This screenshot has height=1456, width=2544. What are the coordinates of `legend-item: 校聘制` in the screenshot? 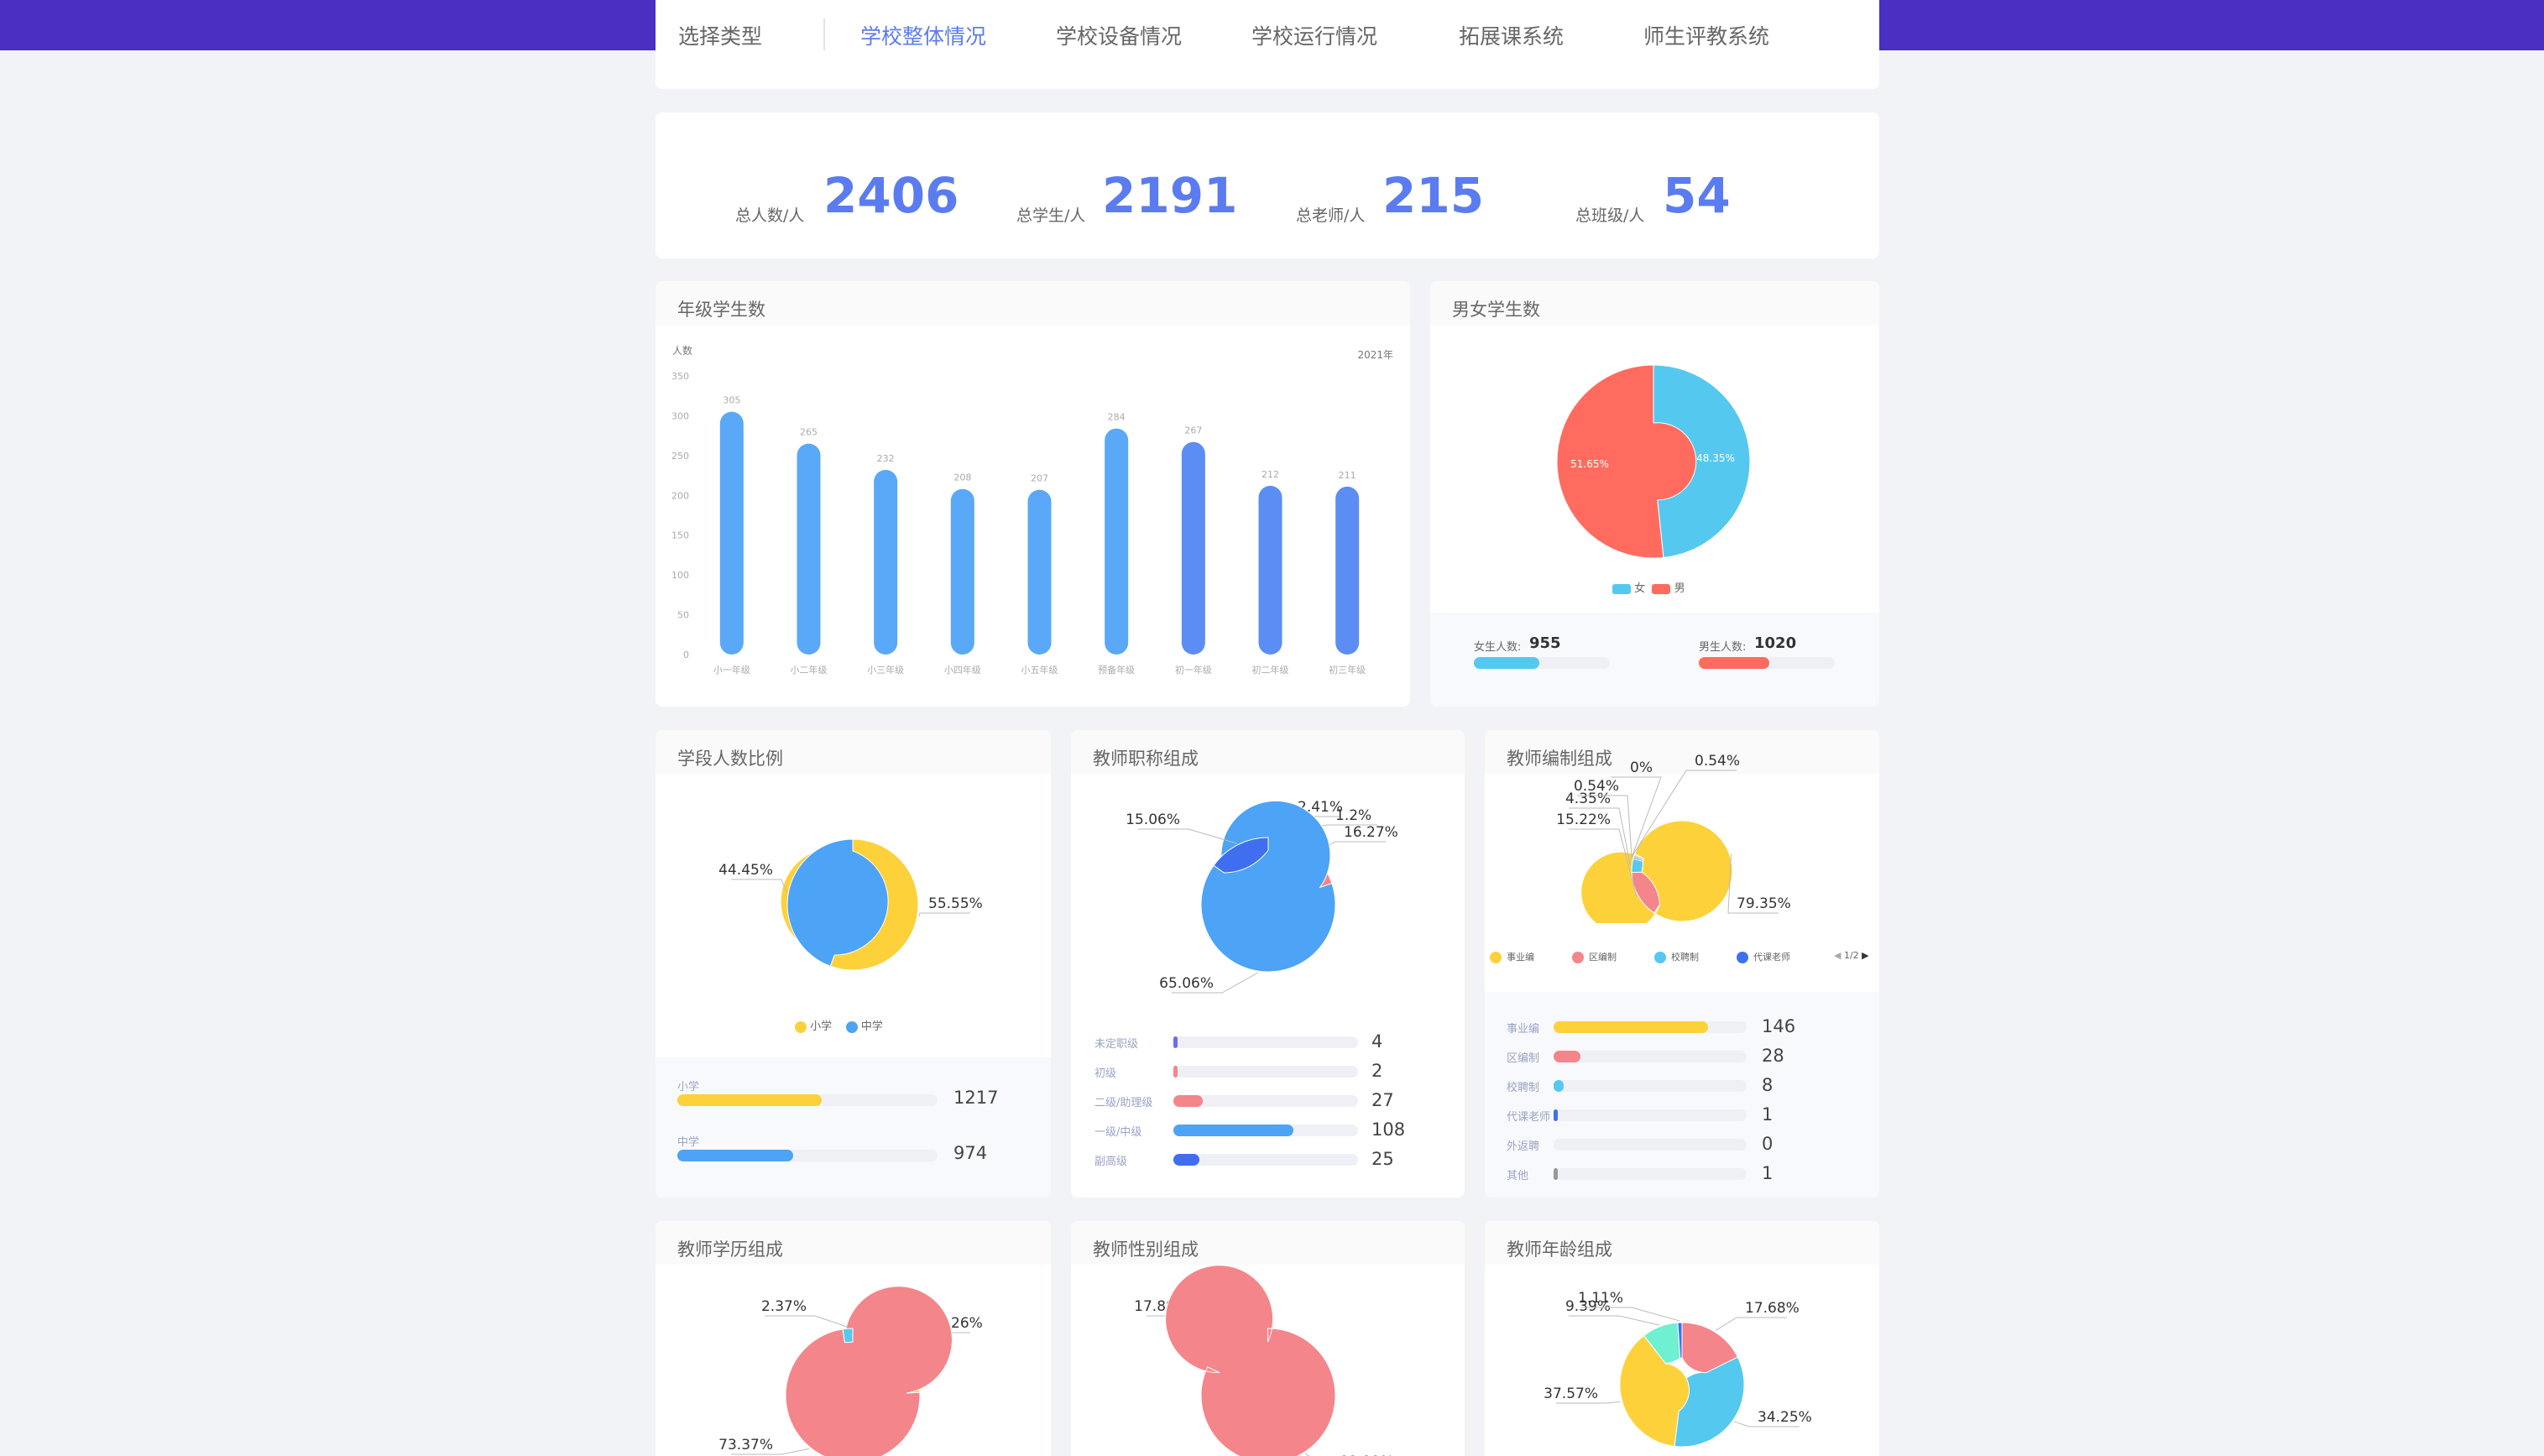 It's located at (1676, 956).